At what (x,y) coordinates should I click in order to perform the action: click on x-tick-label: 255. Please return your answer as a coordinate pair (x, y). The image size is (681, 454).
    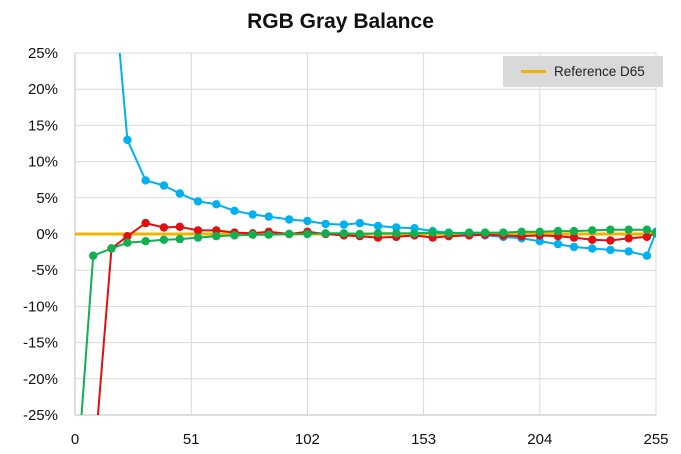
    Looking at the image, I should click on (655, 439).